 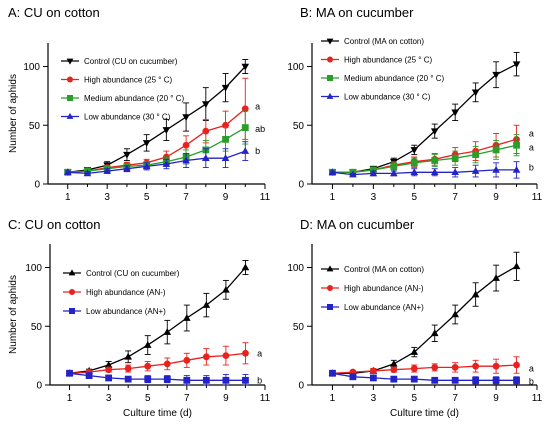 What do you see at coordinates (387, 97) in the screenshot?
I see `legend-label: Low abundance (30 ° C)` at bounding box center [387, 97].